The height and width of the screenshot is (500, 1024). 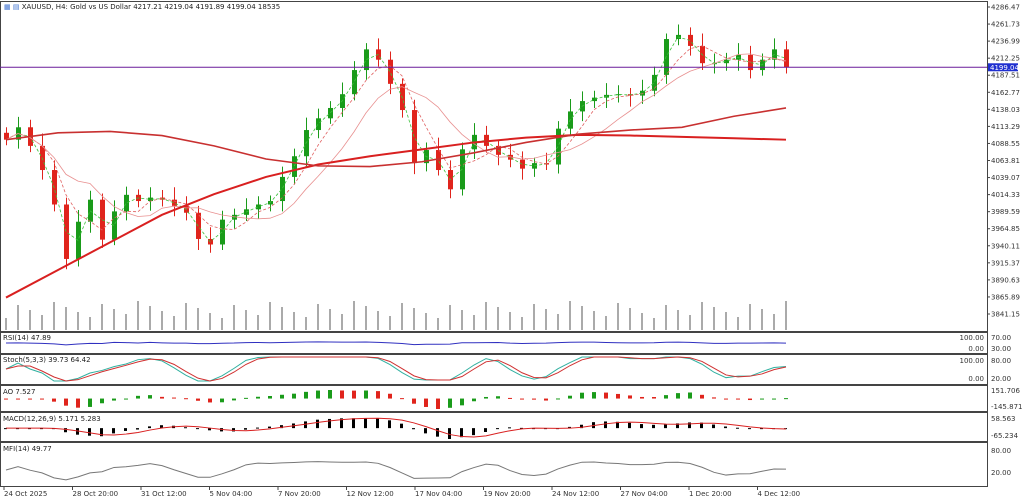 What do you see at coordinates (52, 419) in the screenshot?
I see `macd-label: MACD(12,26,9) 5.171 5.283` at bounding box center [52, 419].